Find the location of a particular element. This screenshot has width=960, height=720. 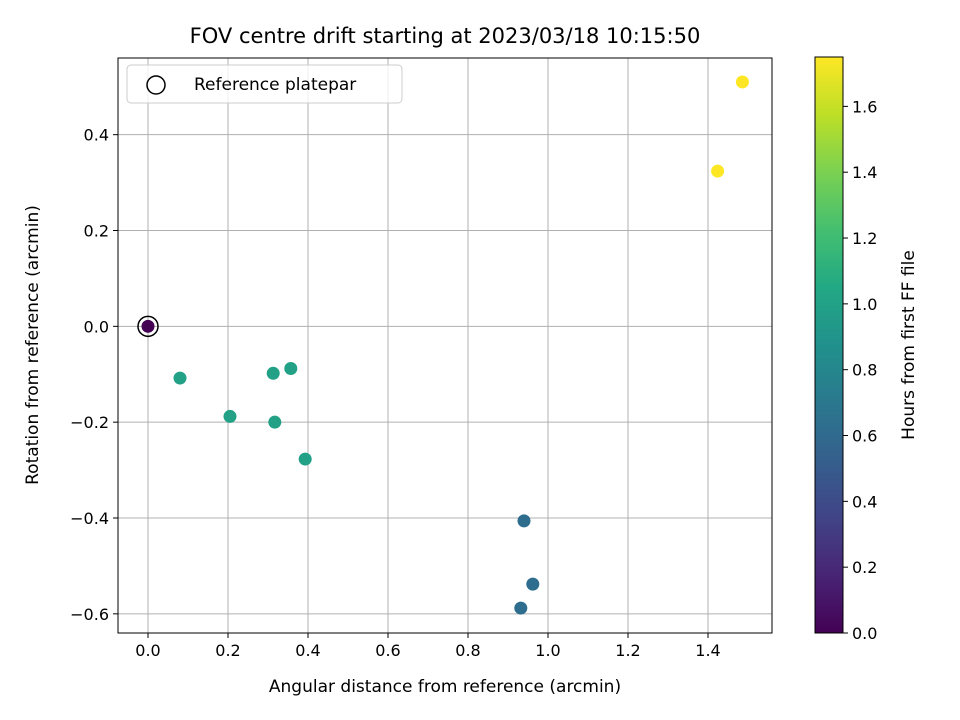

x-tick-label: 1.0 is located at coordinates (547, 650).